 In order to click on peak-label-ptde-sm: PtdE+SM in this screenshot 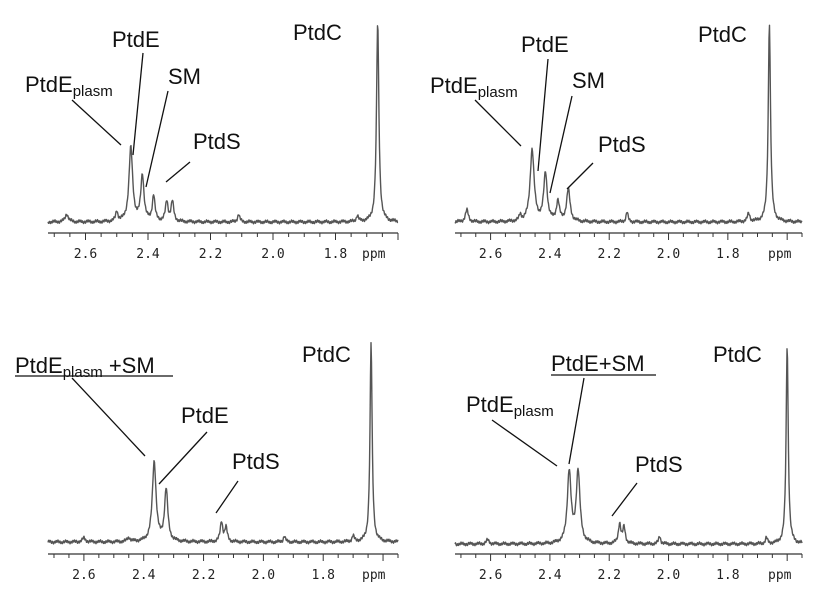, I will do `click(598, 363)`.